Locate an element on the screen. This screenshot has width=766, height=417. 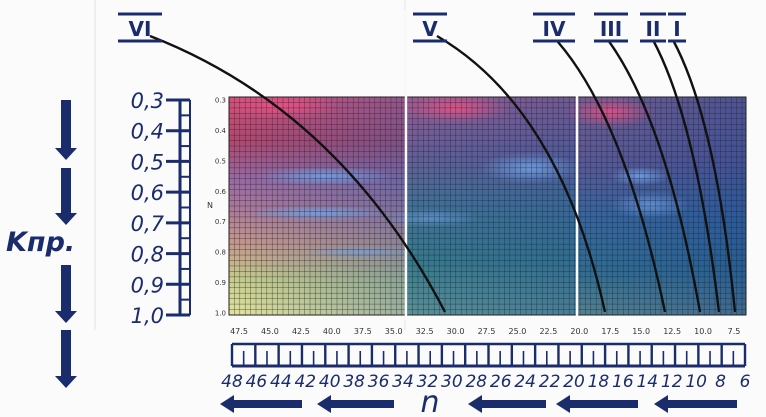
curve-label: I is located at coordinates (676, 29).